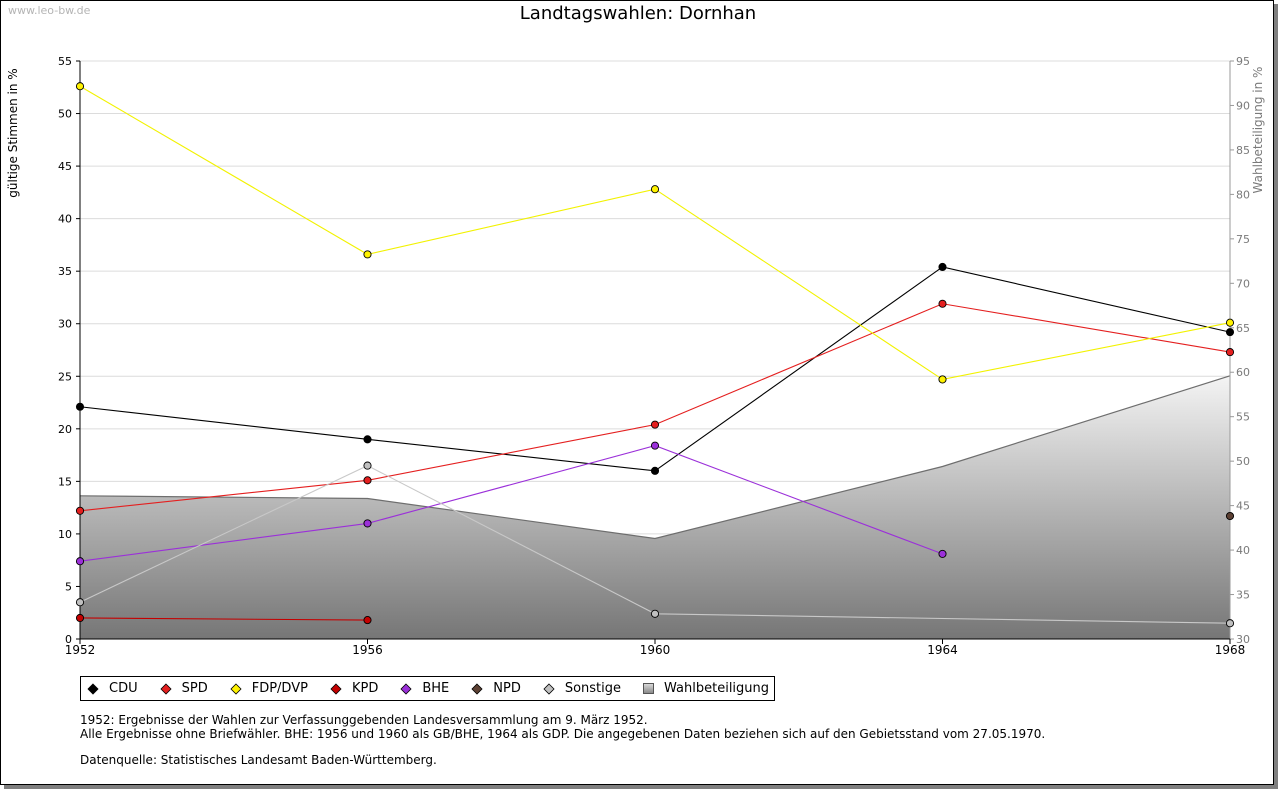  What do you see at coordinates (80, 86) in the screenshot?
I see `point-fdp-dvp-1952` at bounding box center [80, 86].